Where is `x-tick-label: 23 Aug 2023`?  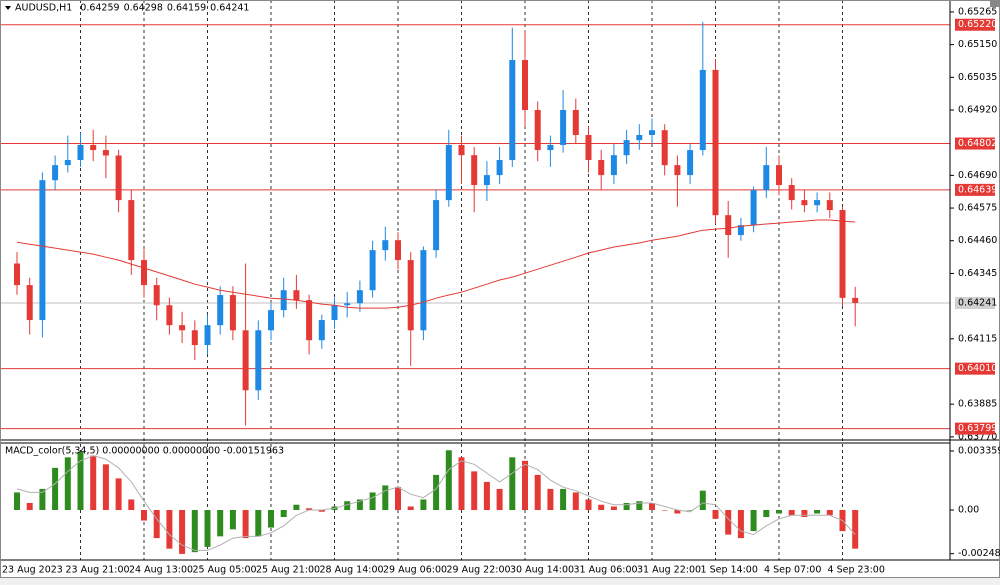 x-tick-label: 23 Aug 2023 is located at coordinates (32, 570).